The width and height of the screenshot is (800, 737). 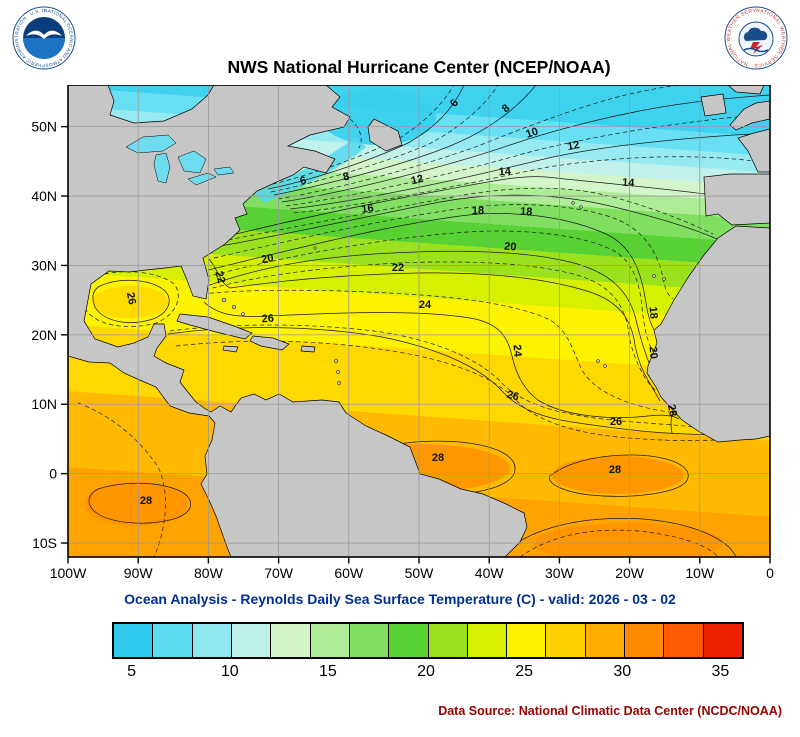 I want to click on colorbar-tick-label: 30, so click(x=622, y=671).